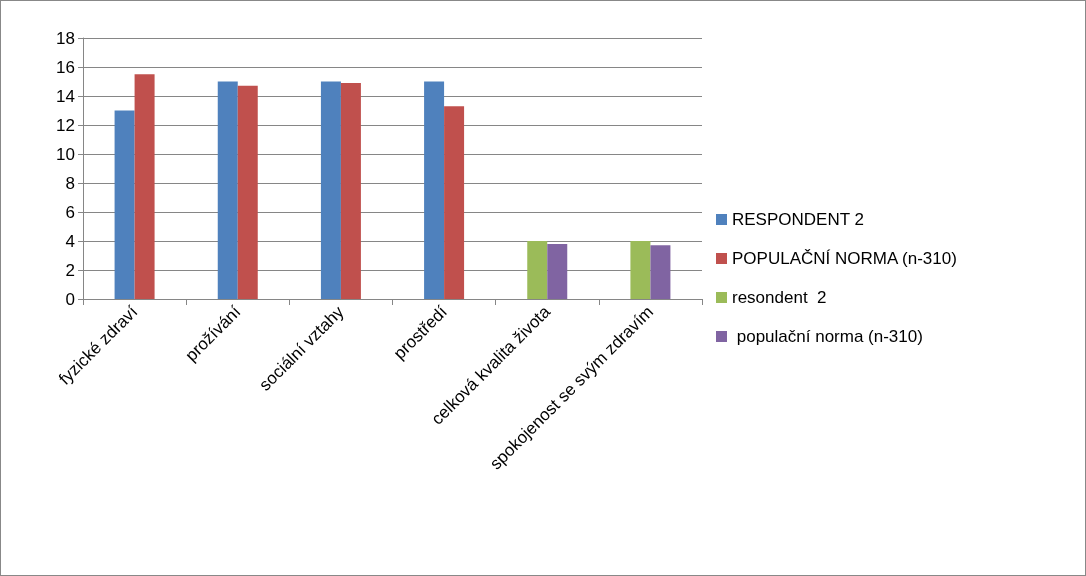 The height and width of the screenshot is (576, 1086). What do you see at coordinates (779, 297) in the screenshot?
I see `legend-label: resondent 2` at bounding box center [779, 297].